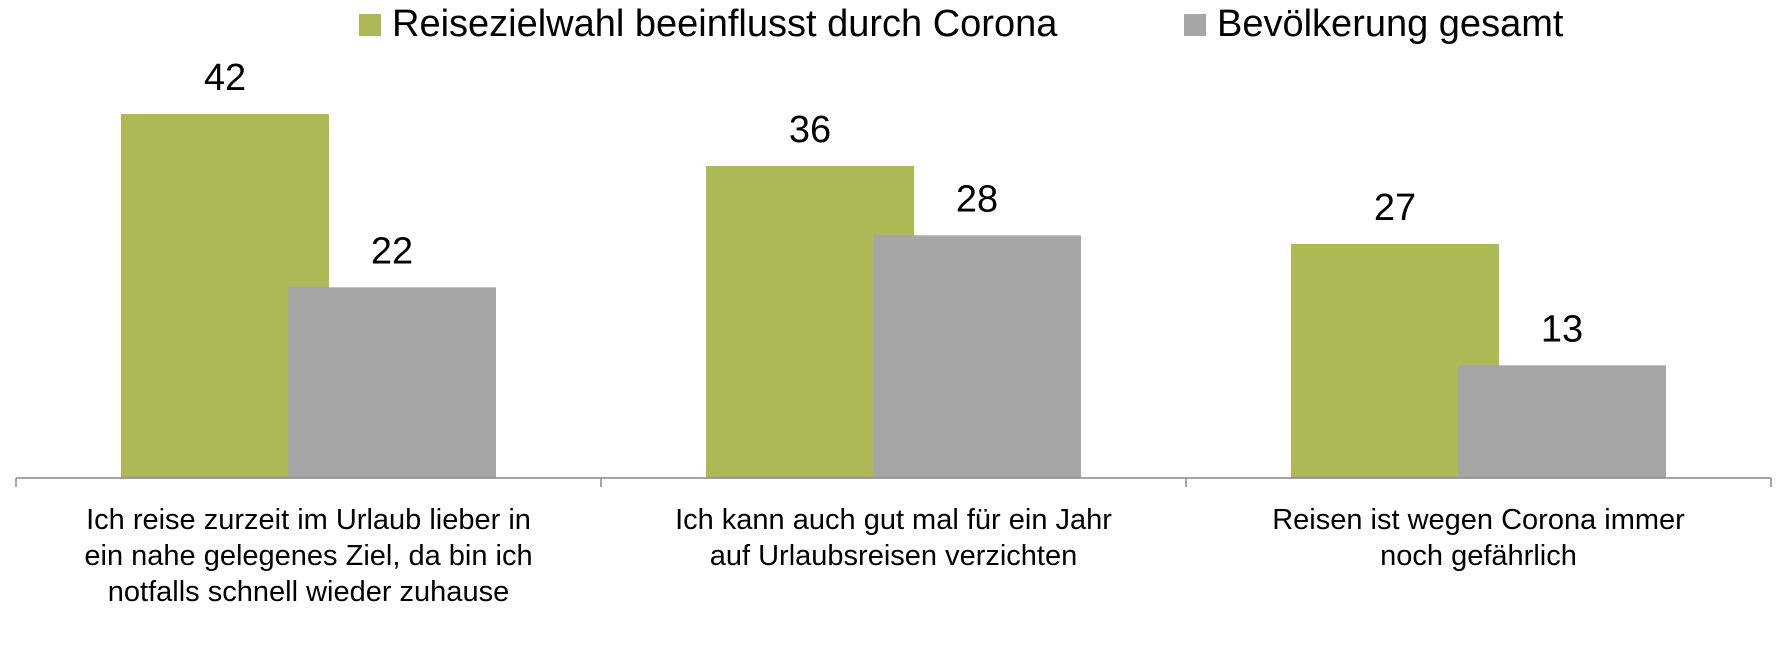 Image resolution: width=1780 pixels, height=646 pixels. I want to click on legend-label: Bevölkerung gesamt, so click(1390, 24).